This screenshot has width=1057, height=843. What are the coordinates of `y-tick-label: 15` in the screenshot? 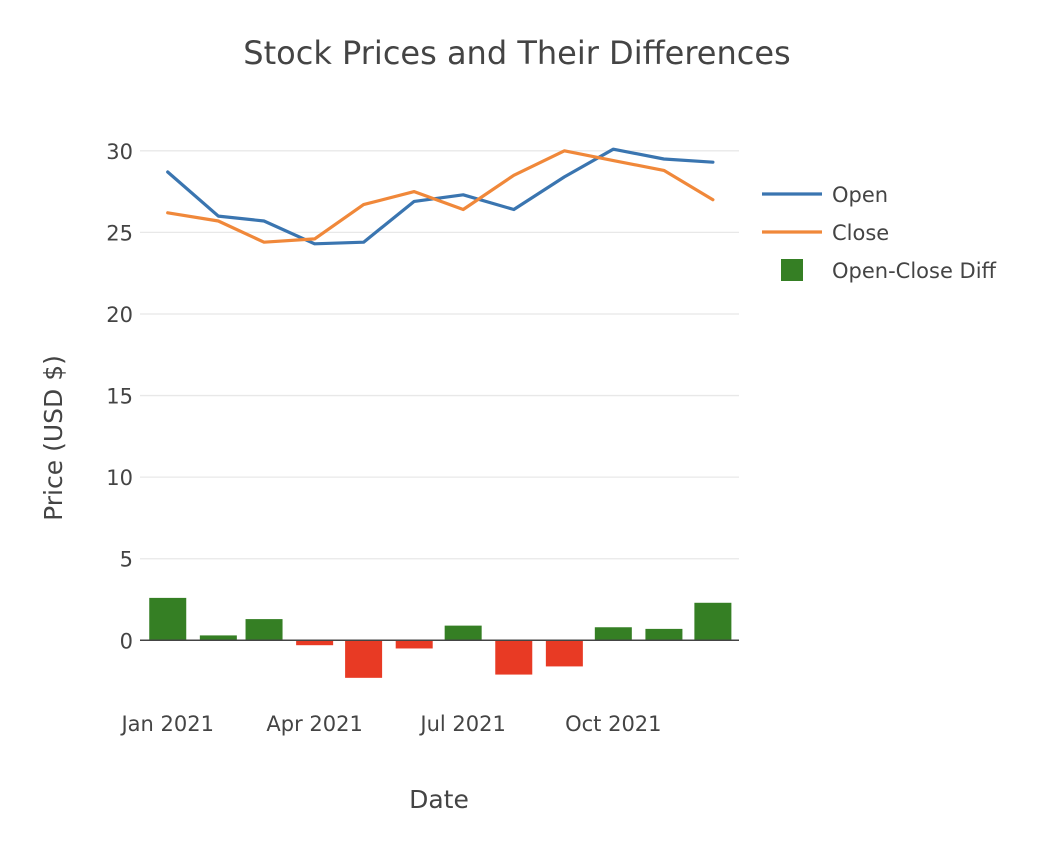 It's located at (119, 397).